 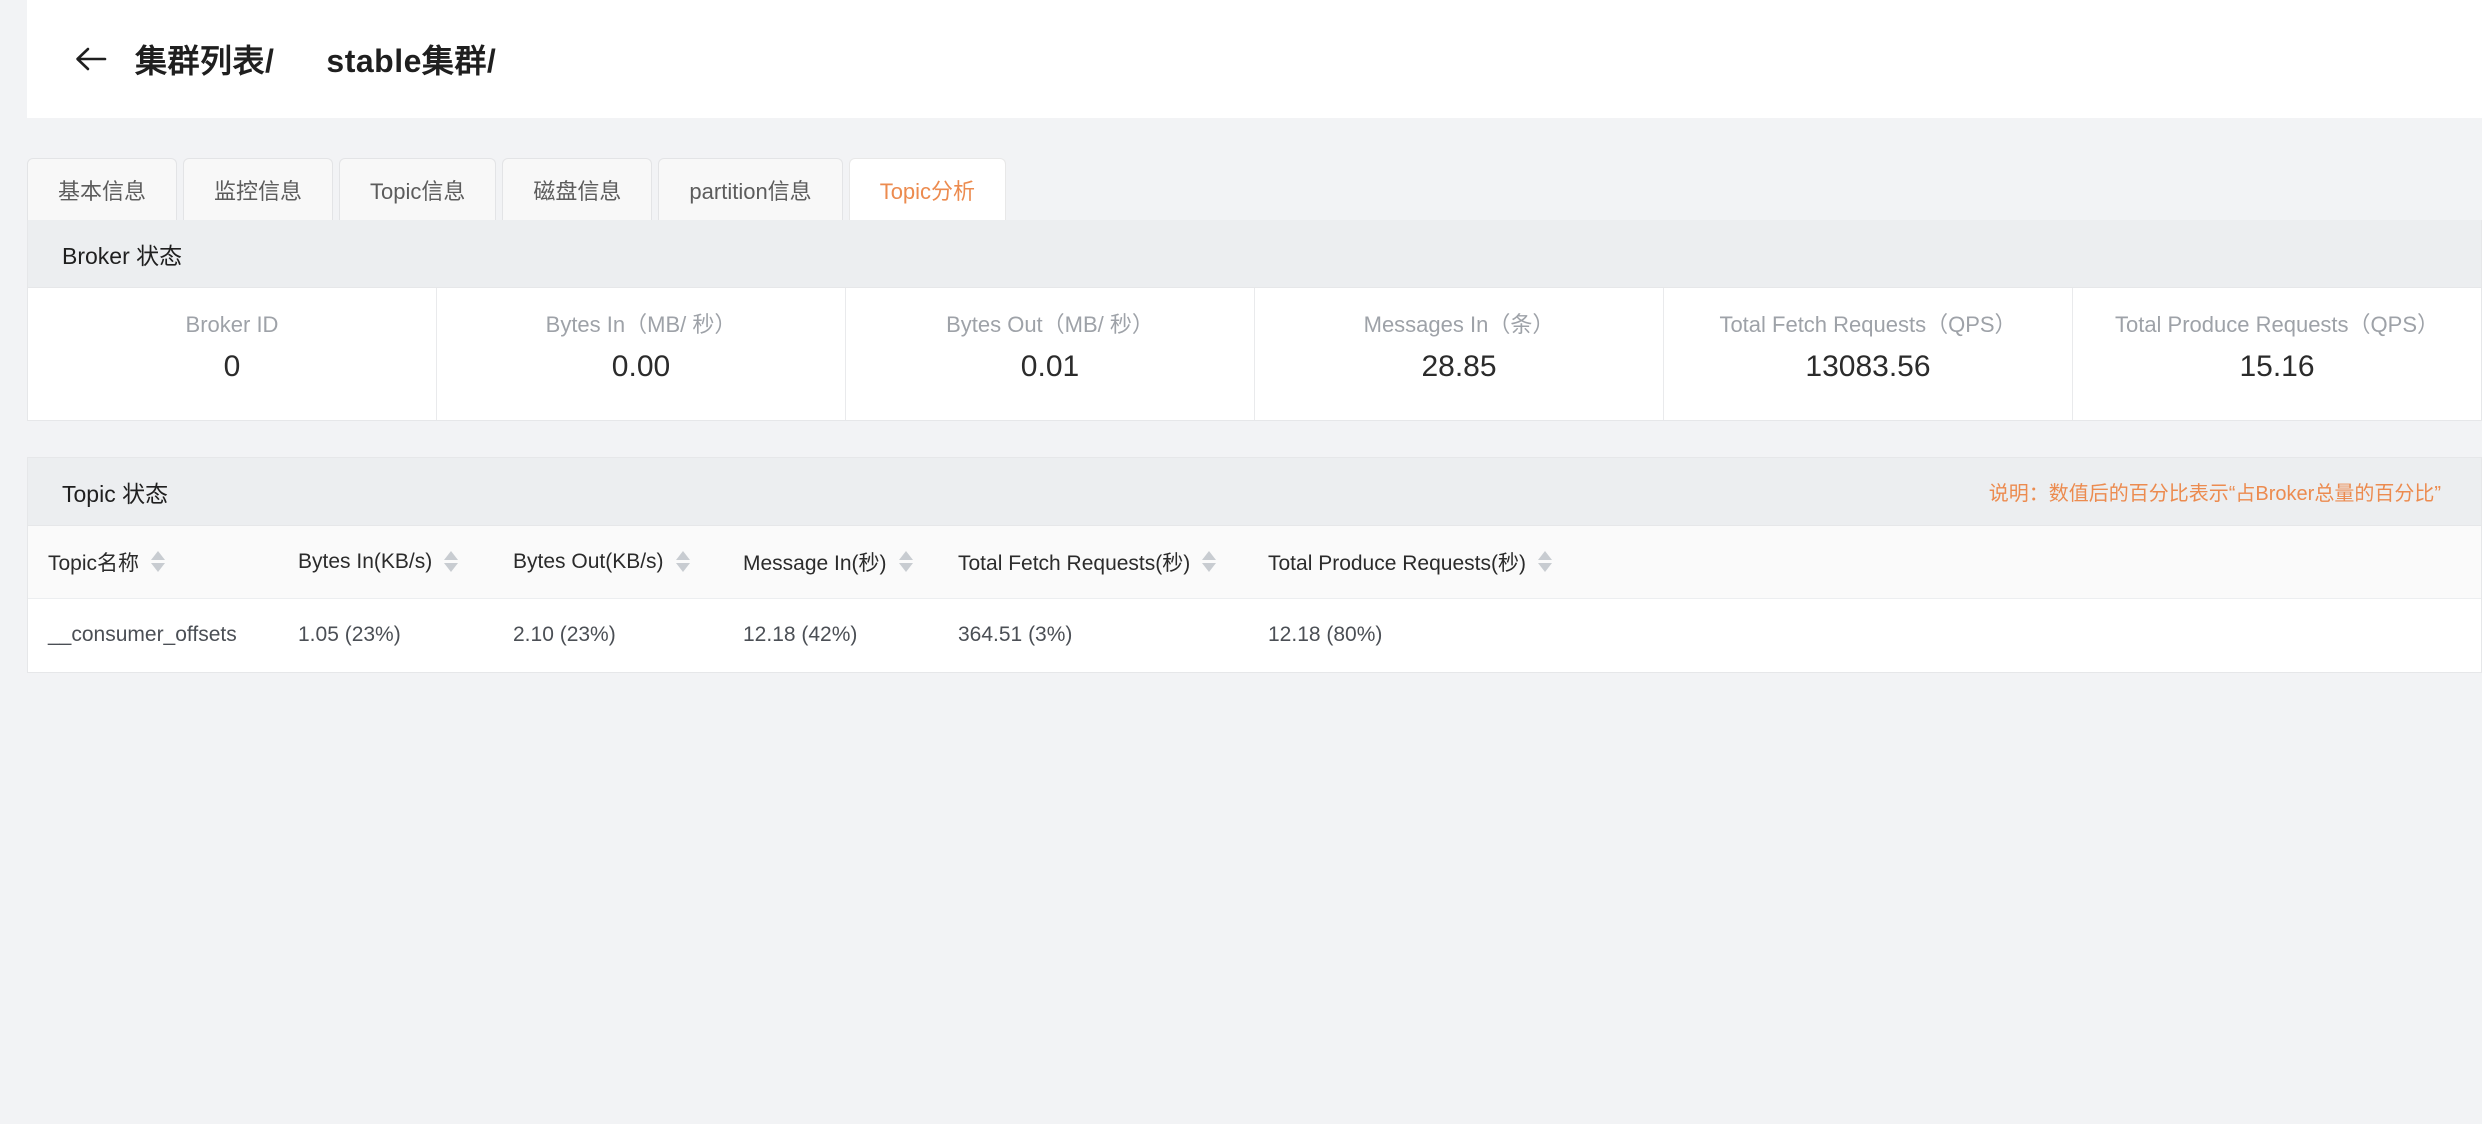 What do you see at coordinates (1254, 59) in the screenshot?
I see `page-header: 集群列表/ stable集群/` at bounding box center [1254, 59].